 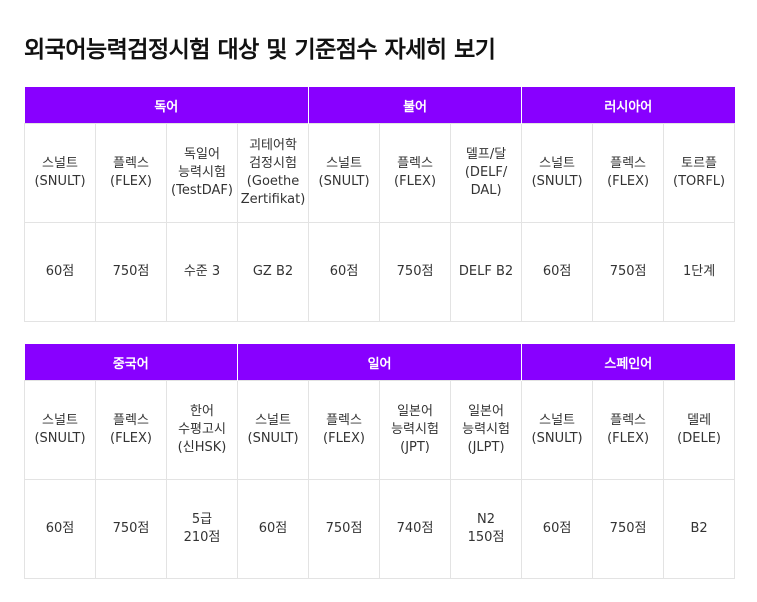 What do you see at coordinates (486, 447) in the screenshot?
I see `exam-name-text: (JLPT)` at bounding box center [486, 447].